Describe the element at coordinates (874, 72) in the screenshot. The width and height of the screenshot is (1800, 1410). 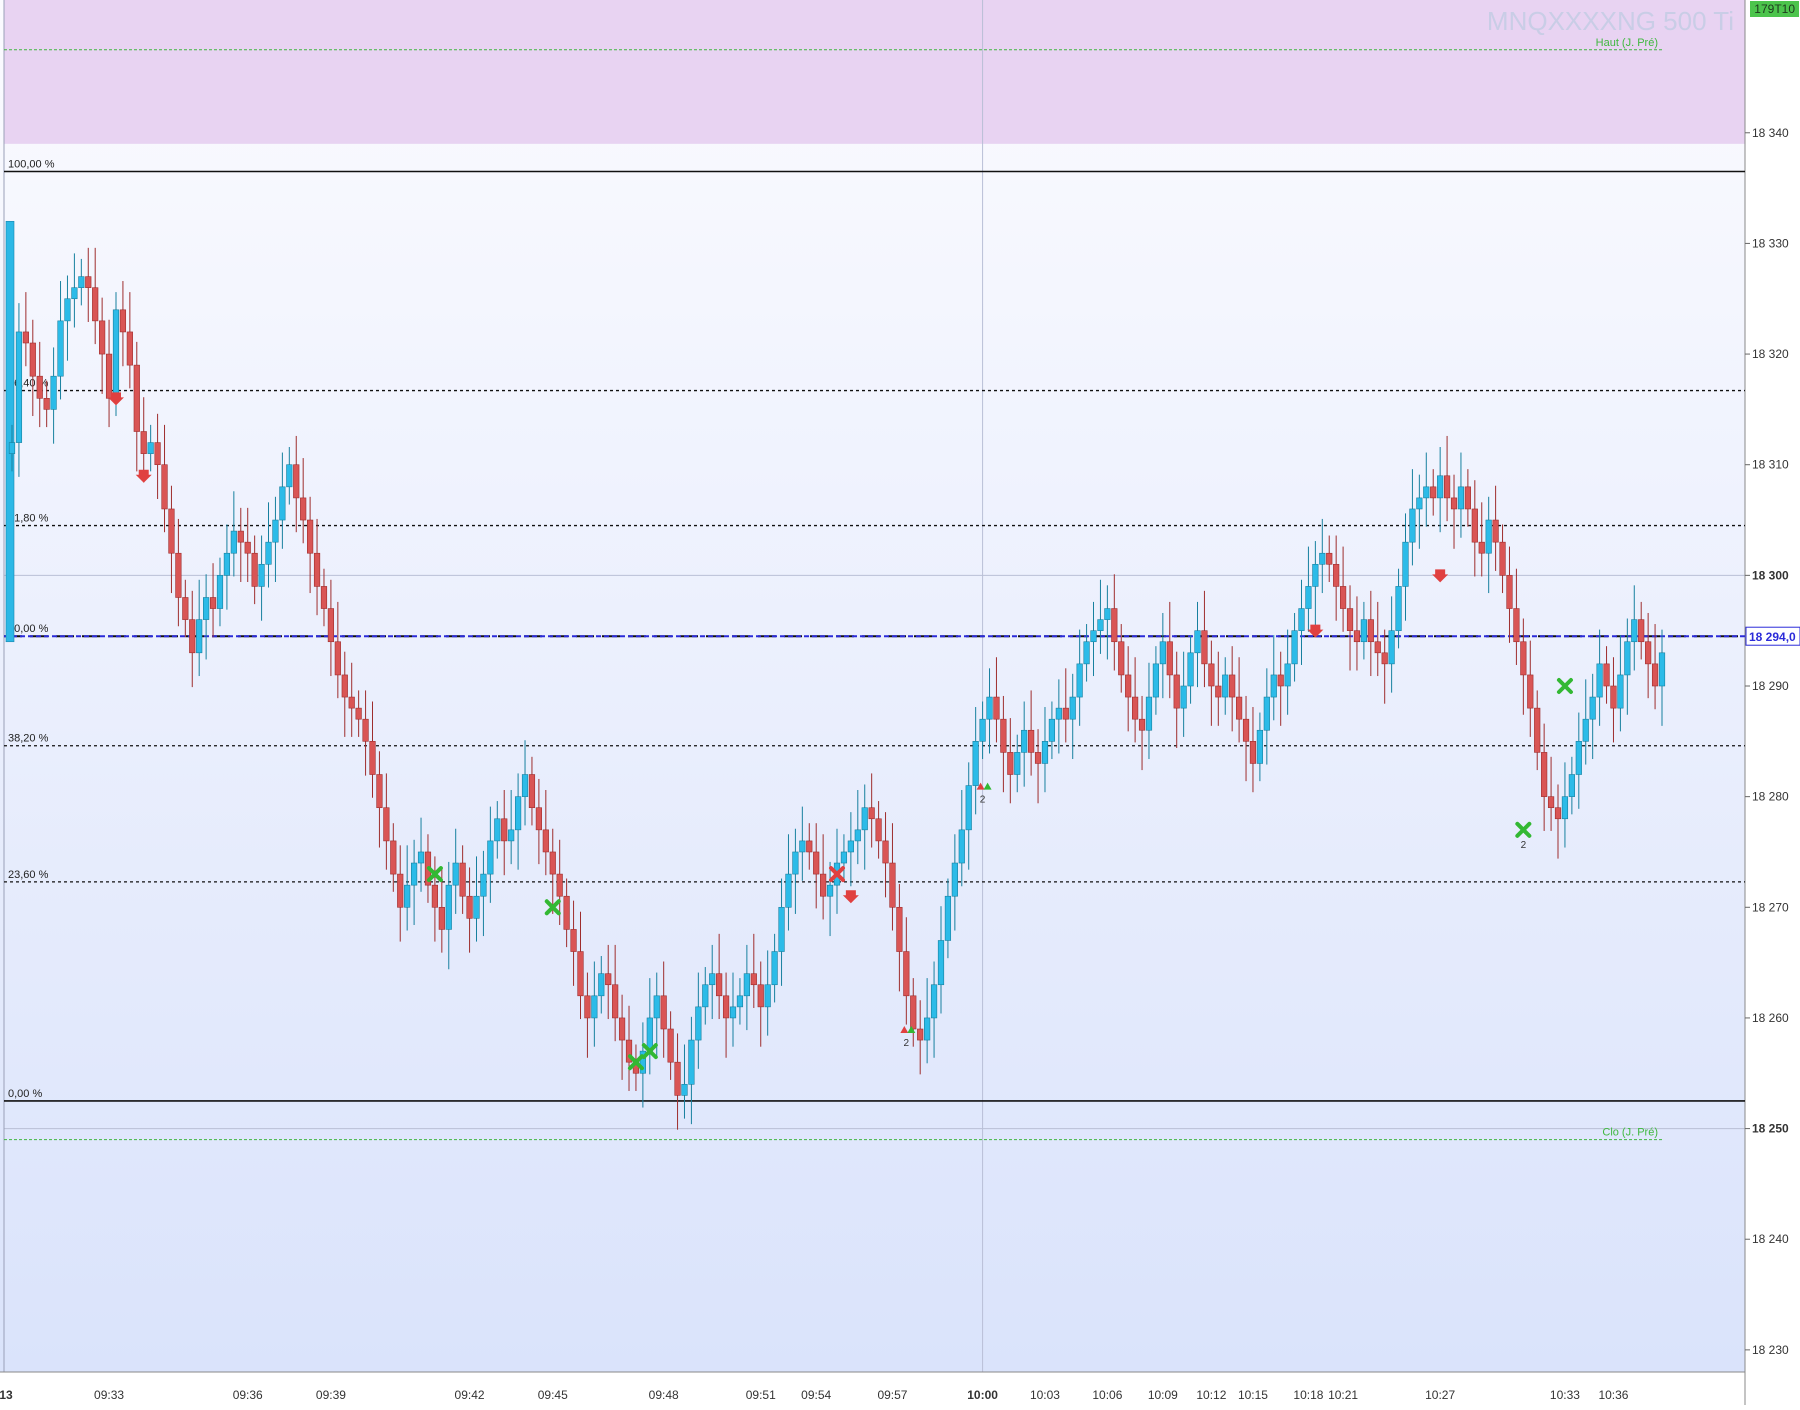
I see `prev-day-zone` at that location.